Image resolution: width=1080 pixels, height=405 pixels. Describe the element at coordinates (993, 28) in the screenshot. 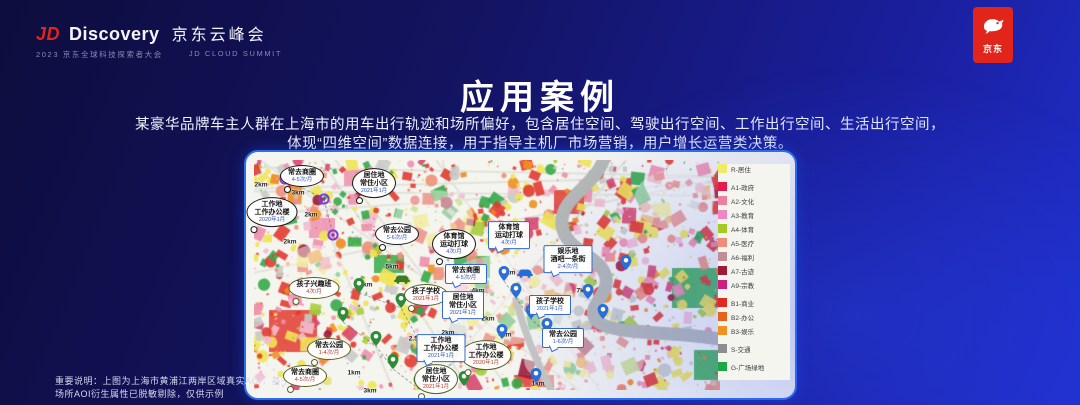

I see `jd-dog-icon` at that location.